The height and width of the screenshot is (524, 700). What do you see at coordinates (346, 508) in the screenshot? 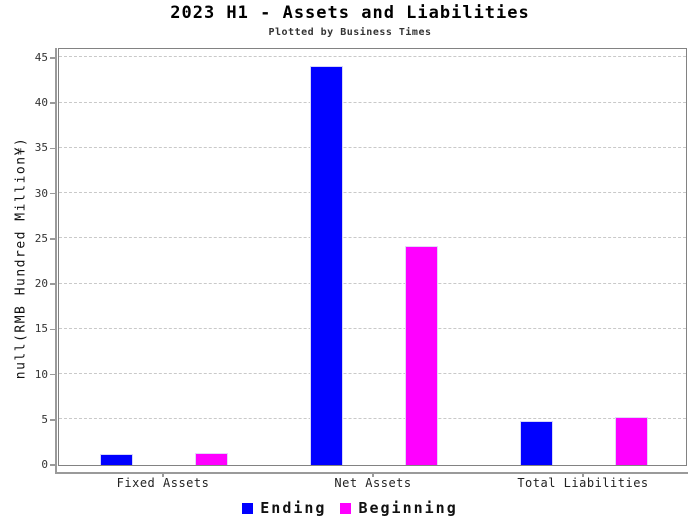
I see `legend-swatch-beginning` at bounding box center [346, 508].